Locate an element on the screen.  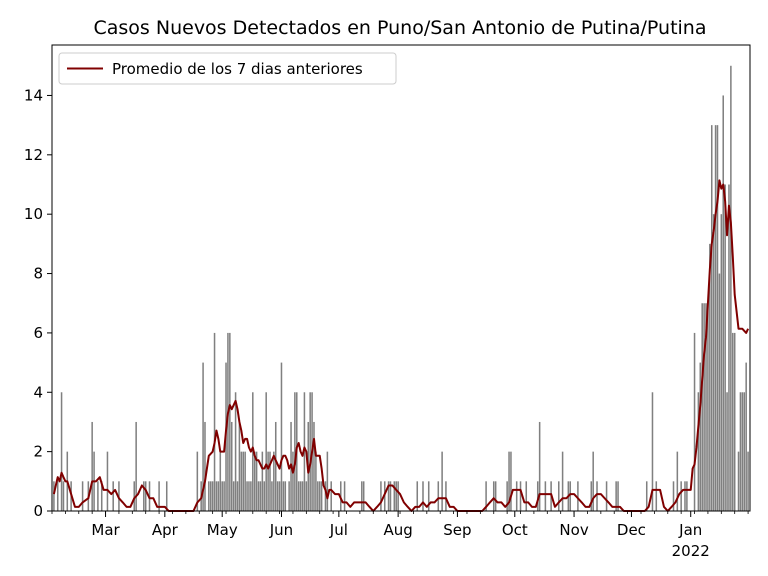
x-tick-label: Dec is located at coordinates (631, 530).